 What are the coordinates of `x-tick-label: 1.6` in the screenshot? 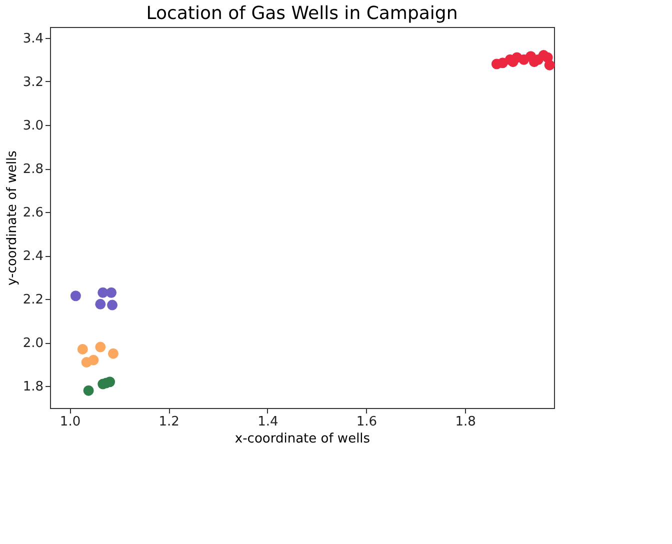 It's located at (367, 422).